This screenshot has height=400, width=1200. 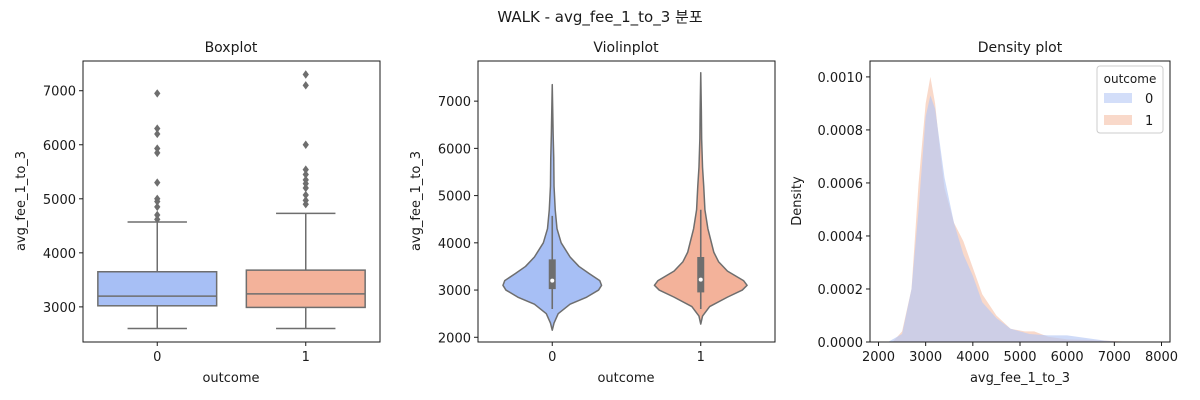 What do you see at coordinates (599, 17) in the screenshot?
I see `figure-title: WALK - avg_fee_1_to_3 분포` at bounding box center [599, 17].